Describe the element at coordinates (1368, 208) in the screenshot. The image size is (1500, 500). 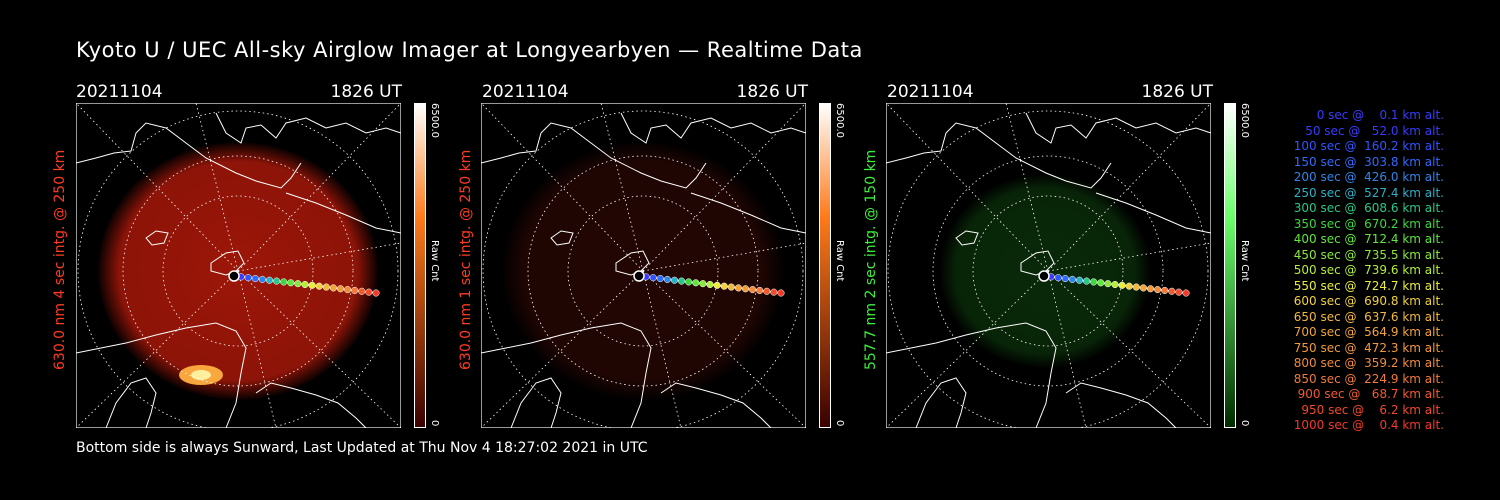
I see `legend-row: 300 sec @ 608.6 km alt.` at that location.